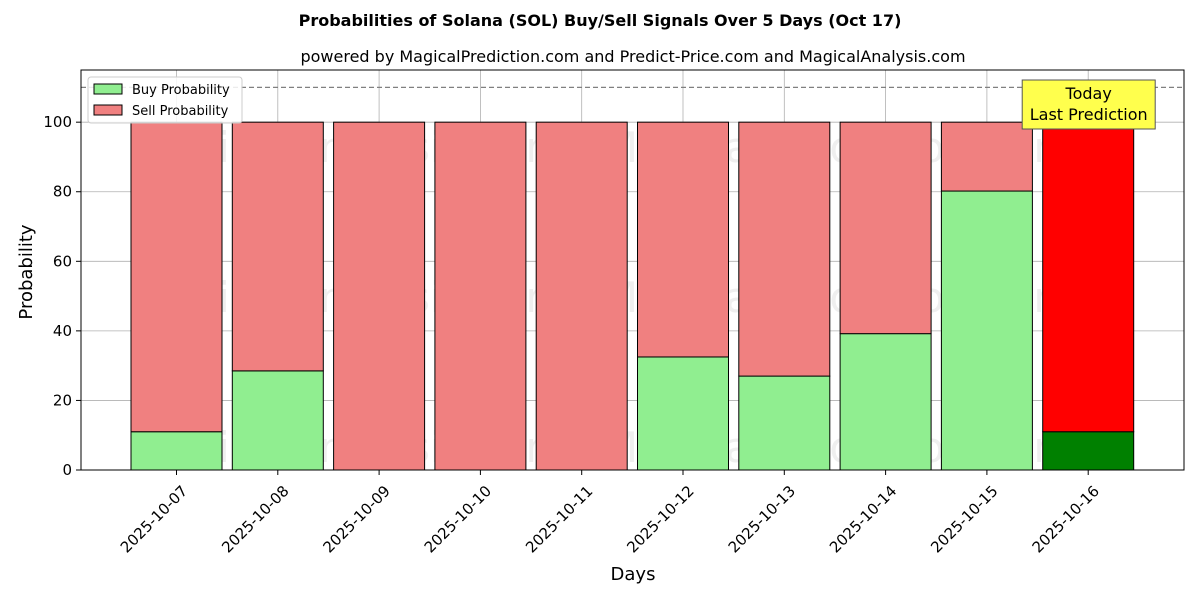 The image size is (1200, 600). I want to click on legend: Buy Probability Sell Probability, so click(165, 100).